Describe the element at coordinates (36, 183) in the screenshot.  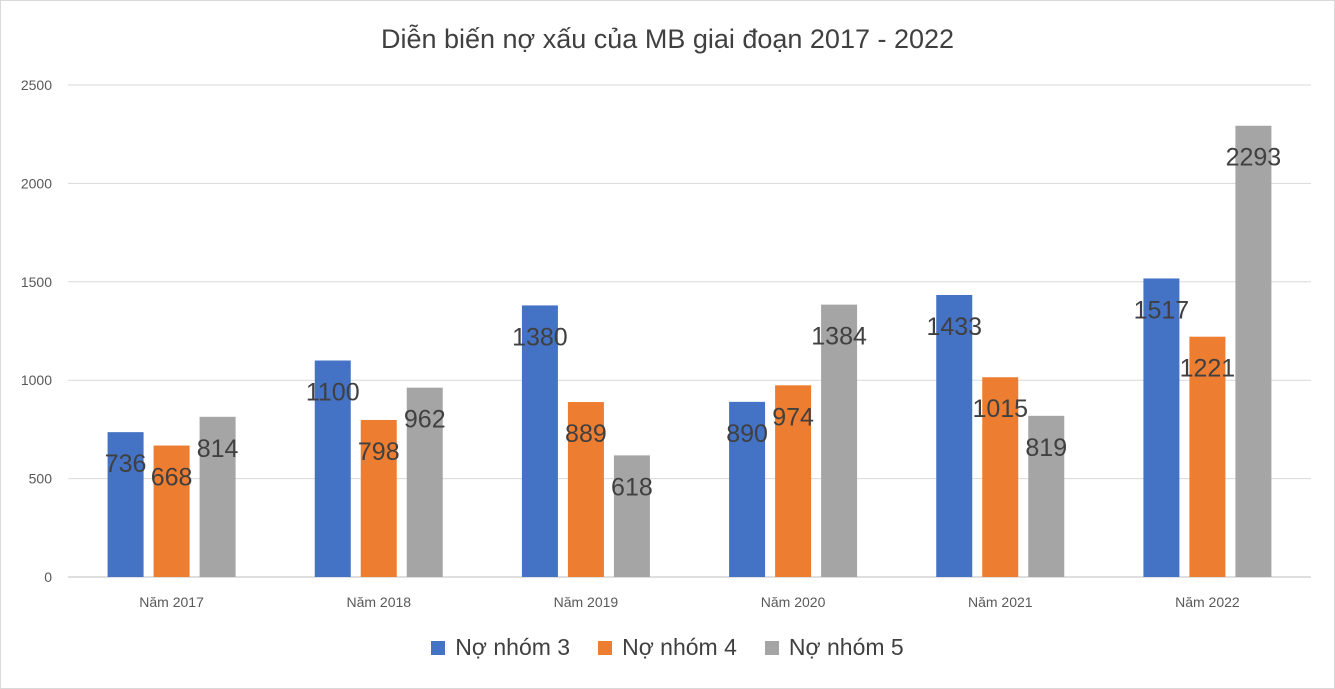
I see `y-tick-label: 2000` at that location.